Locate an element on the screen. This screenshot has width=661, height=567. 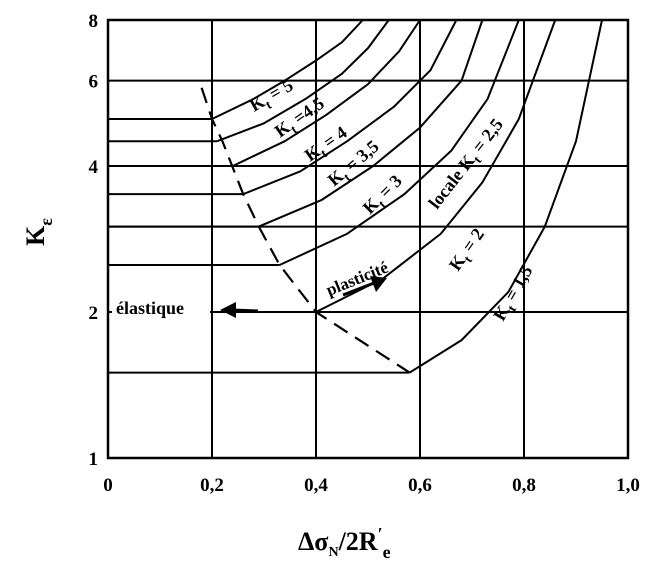
y-axis-title: Kε is located at coordinates (38, 232).